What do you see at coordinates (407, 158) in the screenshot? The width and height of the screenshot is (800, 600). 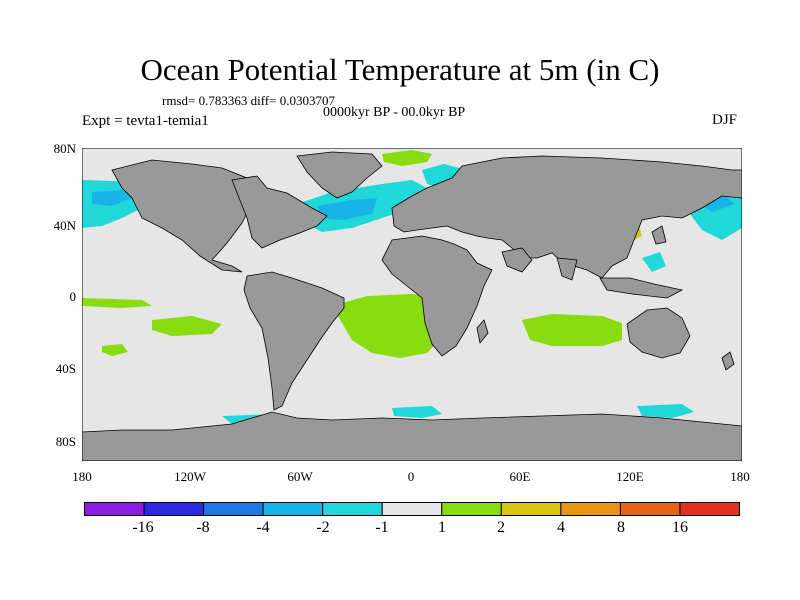 I see `arctic-warm-patch` at bounding box center [407, 158].